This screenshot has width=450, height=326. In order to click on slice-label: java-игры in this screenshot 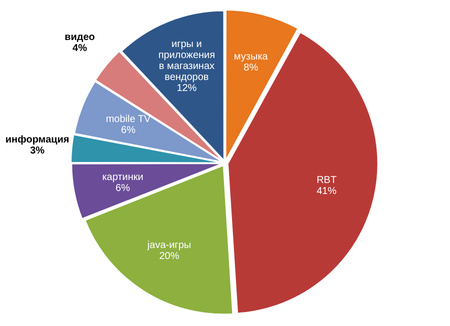, I will do `click(169, 246)`.